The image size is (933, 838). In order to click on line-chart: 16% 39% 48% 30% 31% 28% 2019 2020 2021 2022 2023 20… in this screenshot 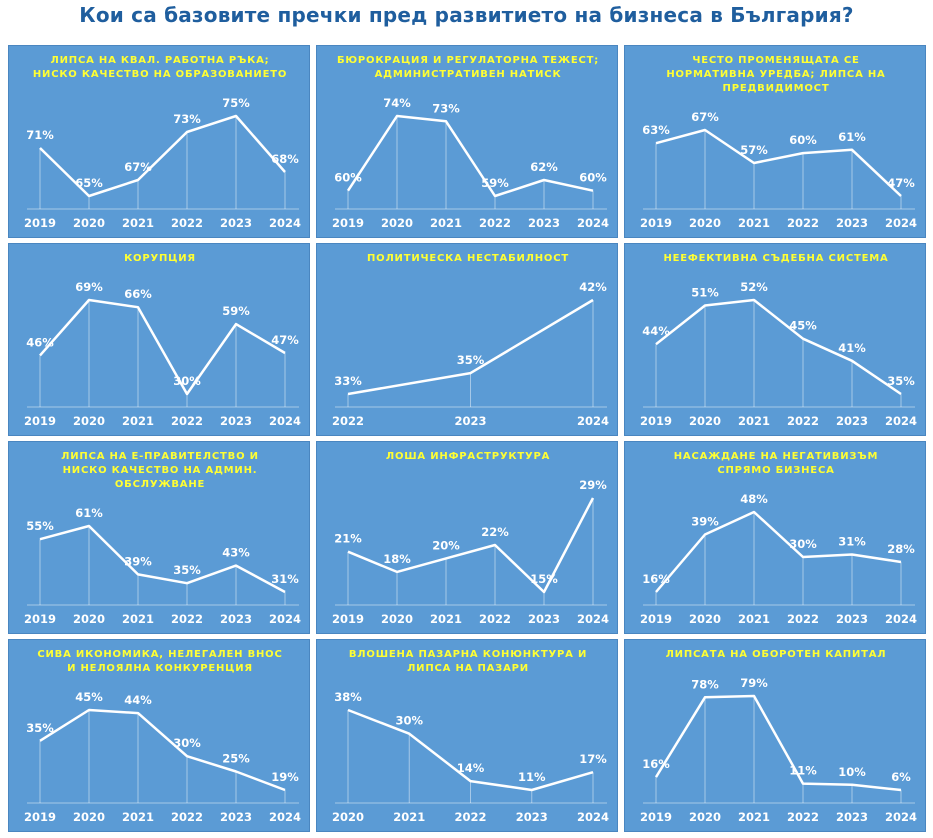, I will do `click(778, 559)`.